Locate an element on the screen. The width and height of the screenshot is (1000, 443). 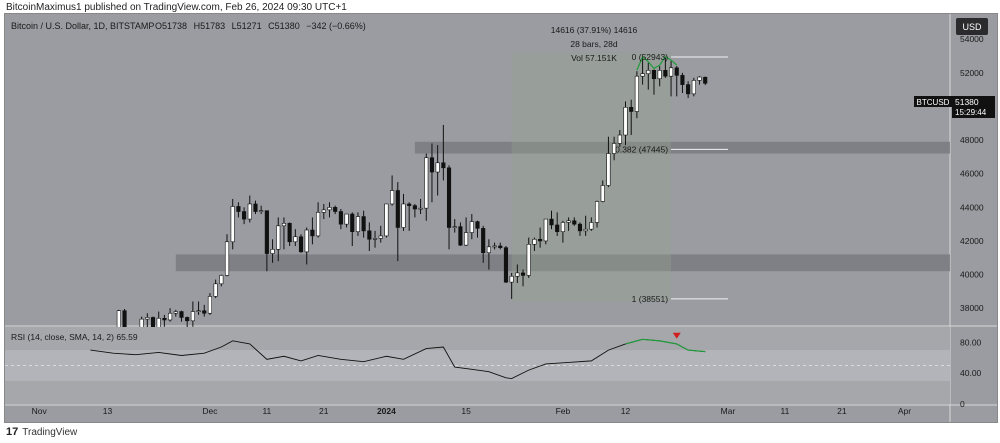
footer-brand: TradingView is located at coordinates (50, 432).